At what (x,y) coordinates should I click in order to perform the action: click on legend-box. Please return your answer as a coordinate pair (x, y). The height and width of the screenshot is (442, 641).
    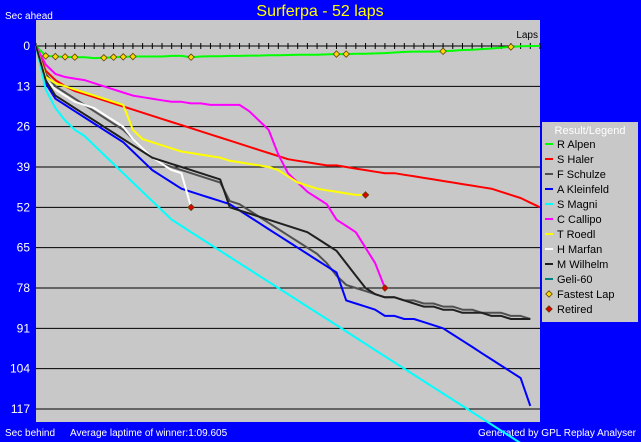
    Looking at the image, I should click on (590, 222).